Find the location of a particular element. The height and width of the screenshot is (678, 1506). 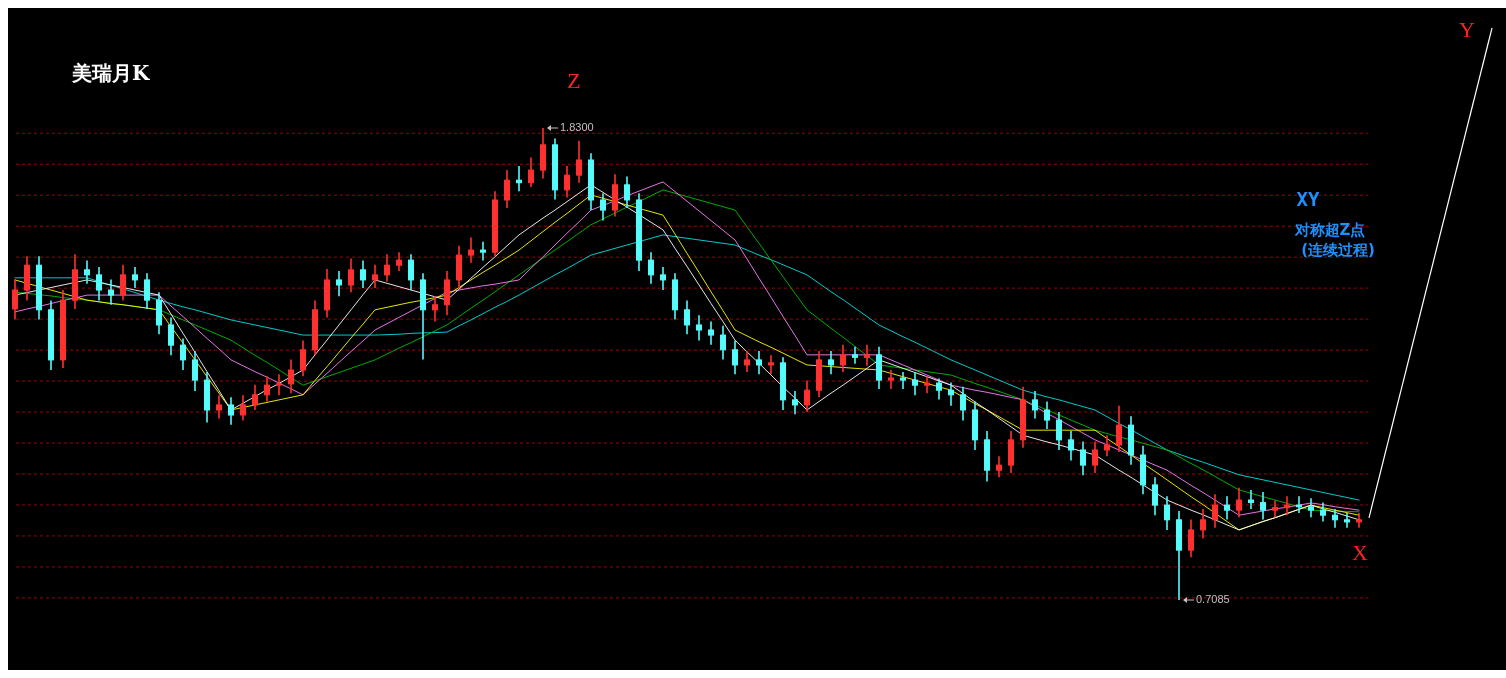

annotation: (连续过程) is located at coordinates (1338, 249).